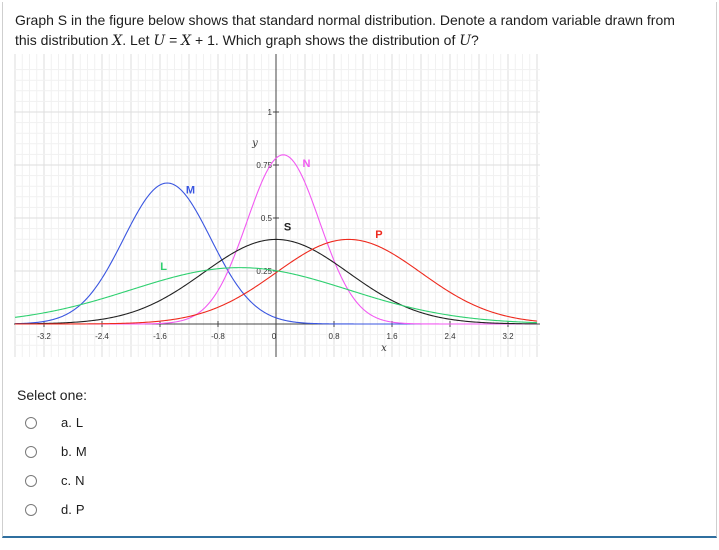 The width and height of the screenshot is (719, 550). What do you see at coordinates (306, 164) in the screenshot?
I see `curve-label-n: N` at bounding box center [306, 164].